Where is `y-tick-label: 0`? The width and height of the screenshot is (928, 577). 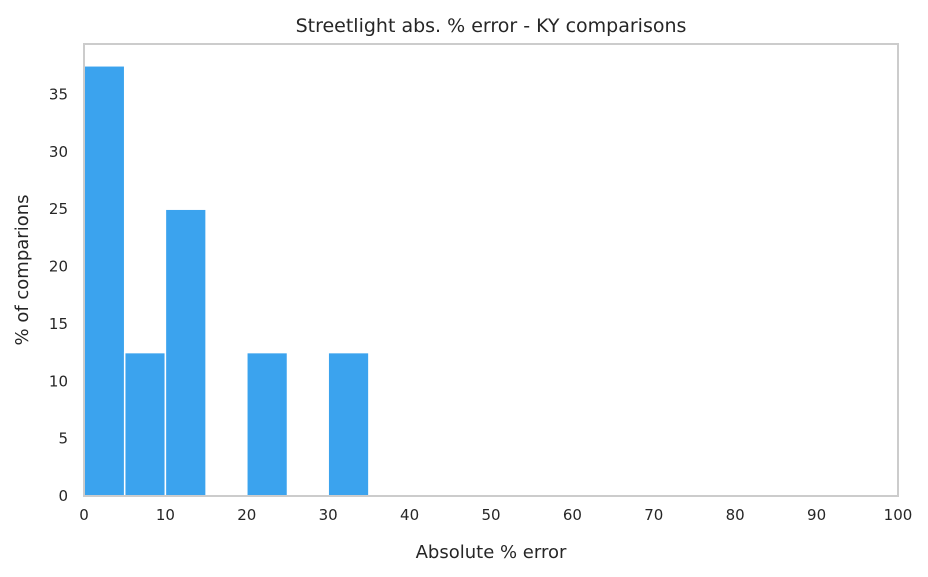 y-tick-label: 0 is located at coordinates (63, 496).